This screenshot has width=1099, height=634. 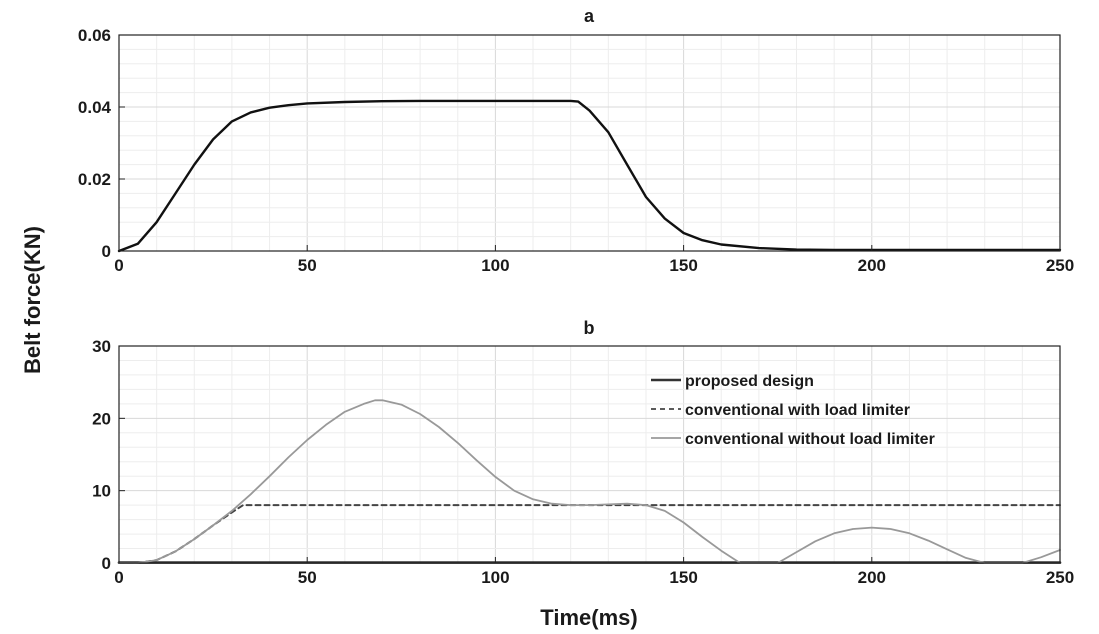 What do you see at coordinates (101, 346) in the screenshot?
I see `y-tick-label: 30` at bounding box center [101, 346].